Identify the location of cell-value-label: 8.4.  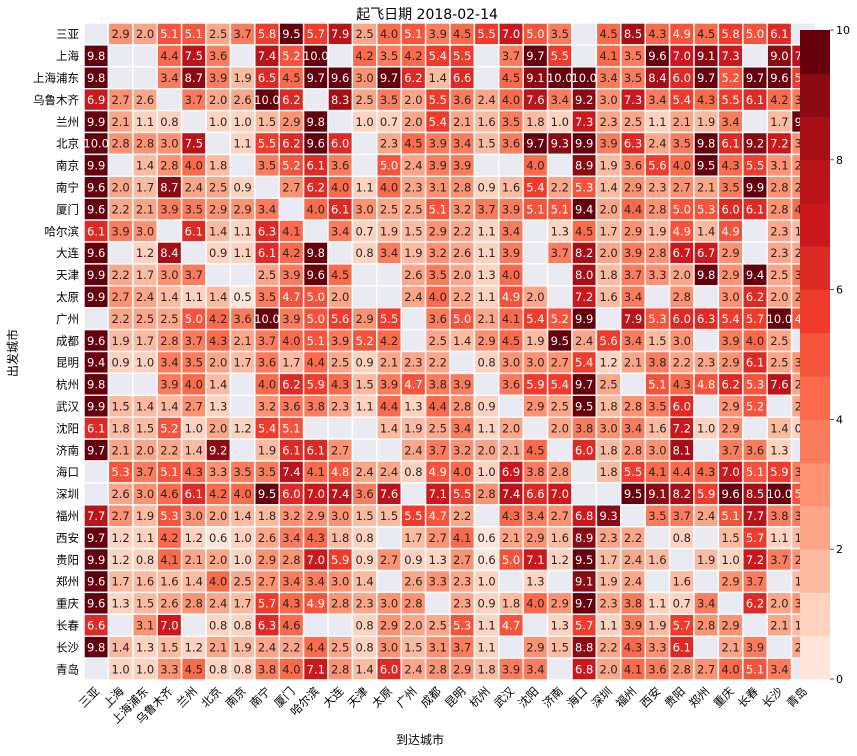
(657, 78).